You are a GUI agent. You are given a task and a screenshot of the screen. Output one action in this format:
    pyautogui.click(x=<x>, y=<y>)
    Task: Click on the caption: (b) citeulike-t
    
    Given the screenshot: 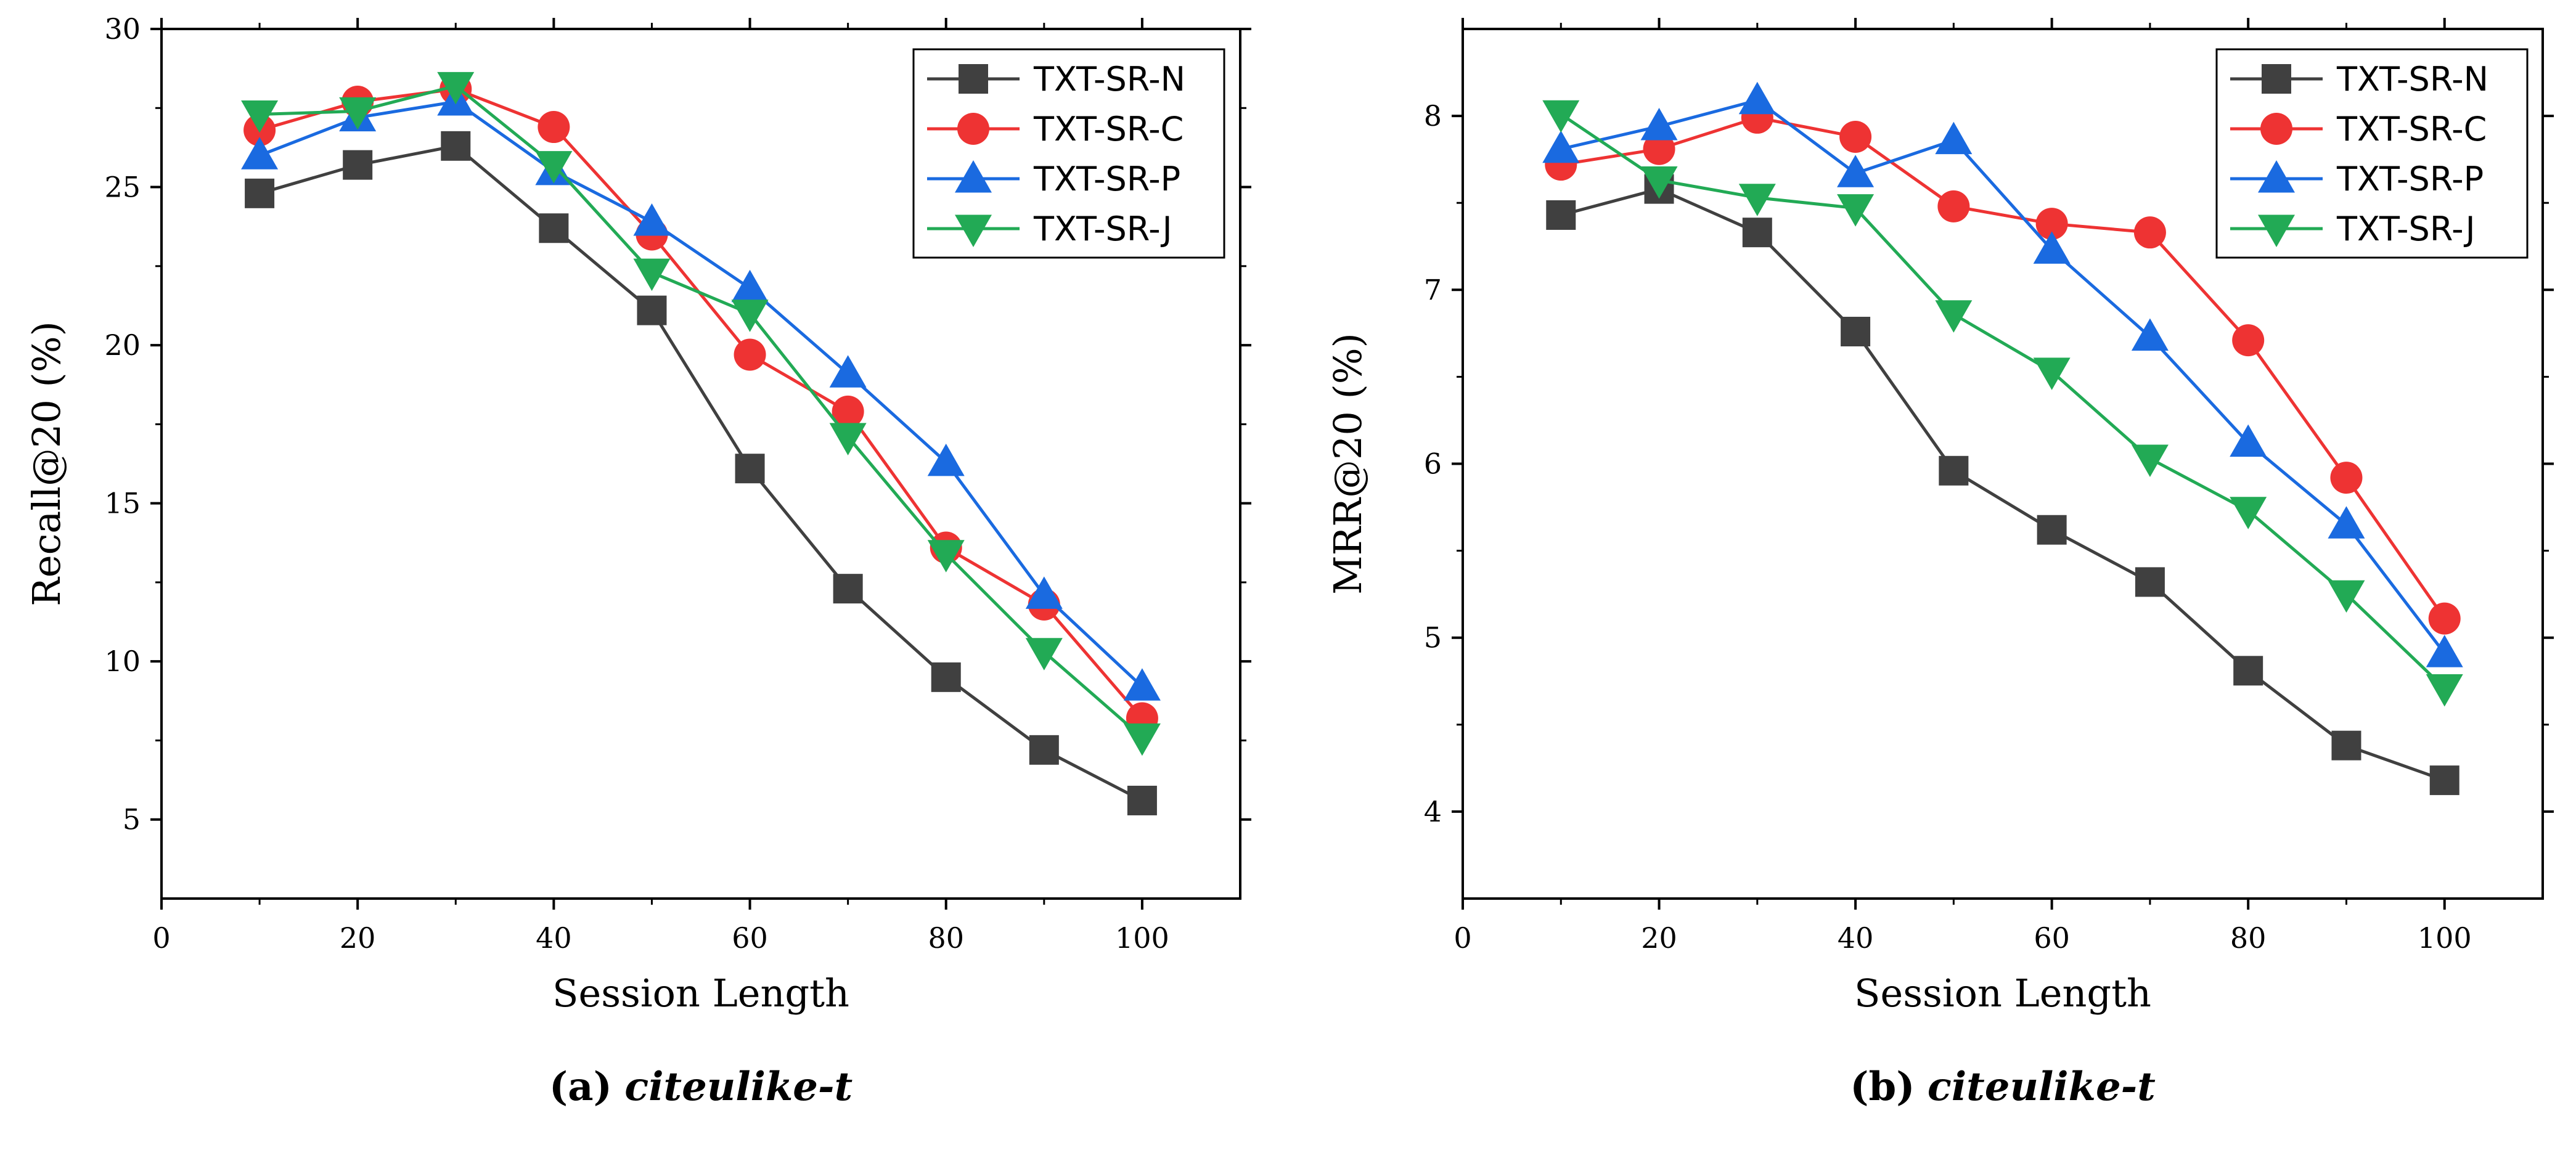 What is the action you would take?
    pyautogui.click(x=2003, y=1087)
    